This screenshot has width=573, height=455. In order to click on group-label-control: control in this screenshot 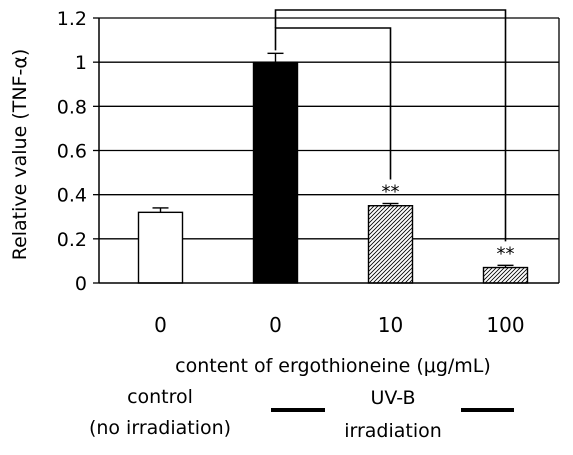, I will do `click(160, 397)`.